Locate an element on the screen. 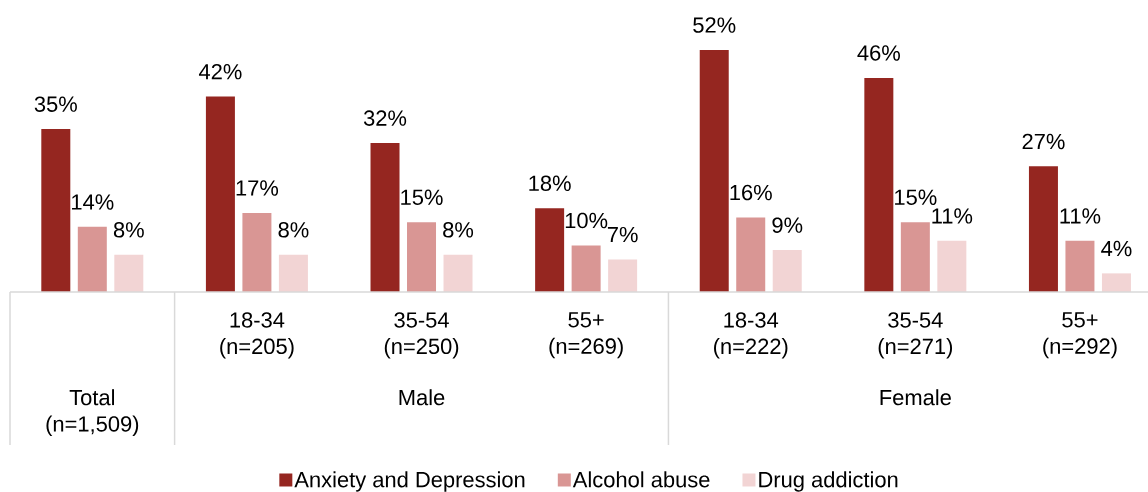  legend-label: Anxiety and Depression is located at coordinates (409, 481).